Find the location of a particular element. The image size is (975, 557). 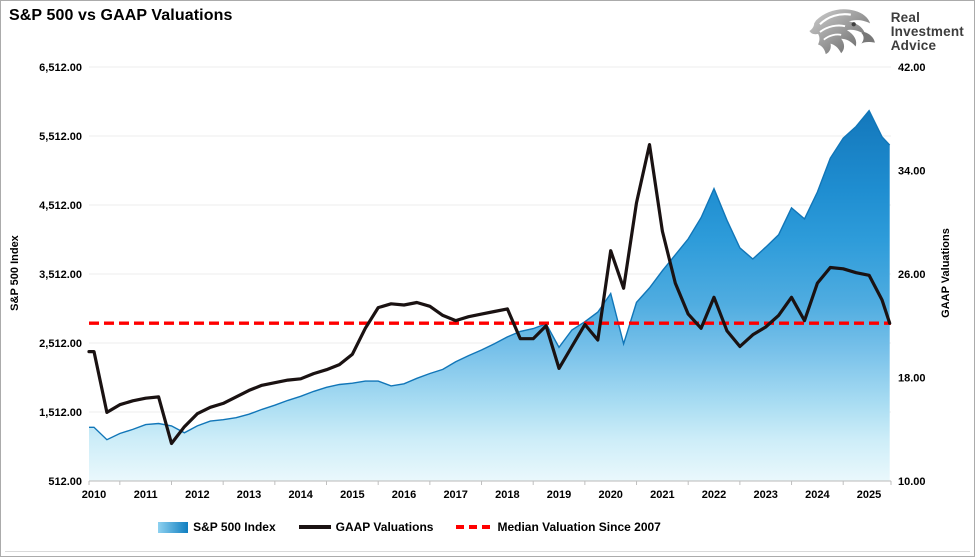

x-axis-tick-label: 2010 is located at coordinates (94, 495).